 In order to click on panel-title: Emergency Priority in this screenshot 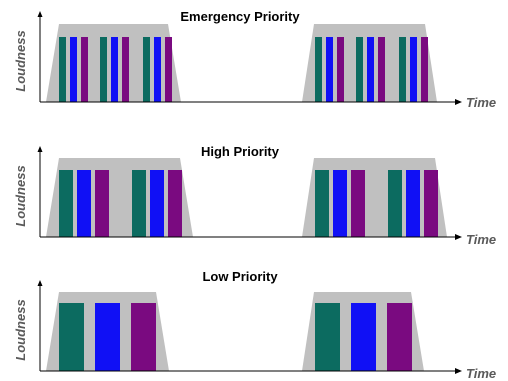, I will do `click(240, 16)`.